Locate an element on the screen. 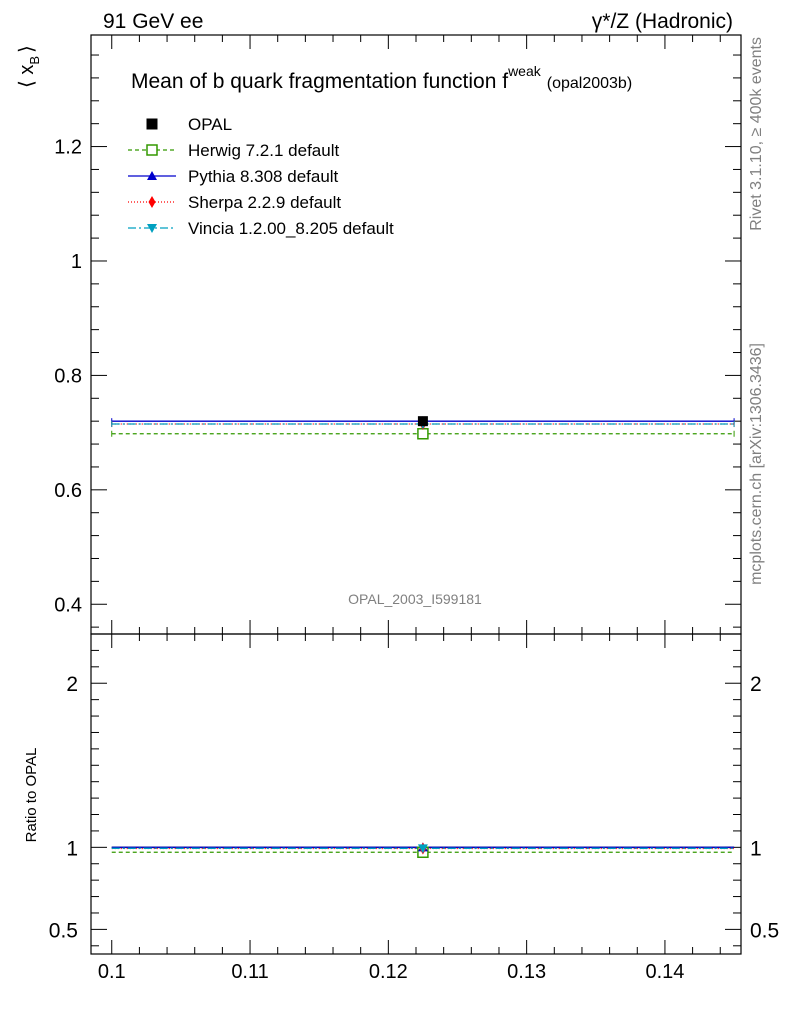  header-right-label: γ*/Z (Hadronic) is located at coordinates (662, 21).